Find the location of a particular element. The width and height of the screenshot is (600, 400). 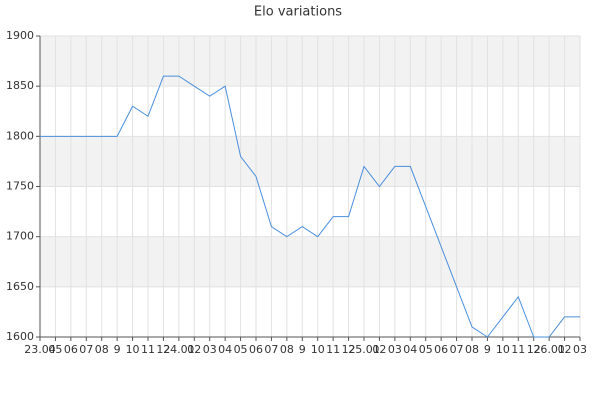

y-tick-label: 1800 is located at coordinates (20, 135).